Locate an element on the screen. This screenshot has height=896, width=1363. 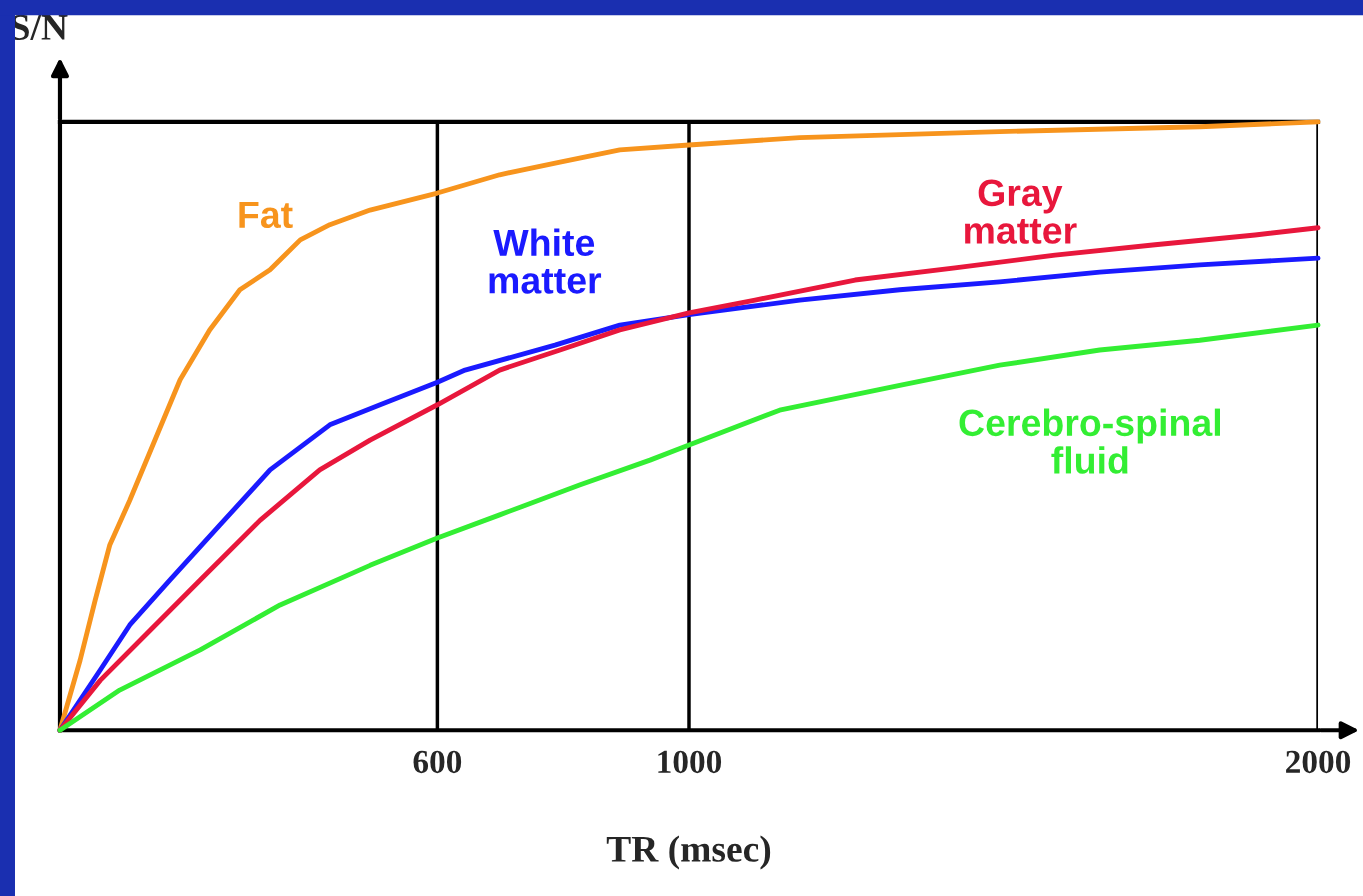
series-label: Gray matter is located at coordinates (1021, 211).